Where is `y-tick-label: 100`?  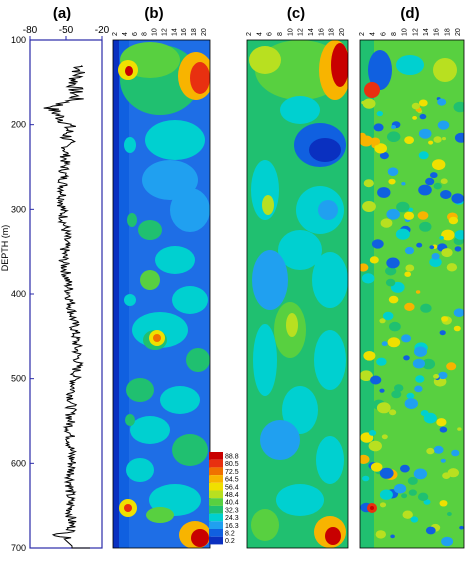 y-tick-label: 100 is located at coordinates (18, 40).